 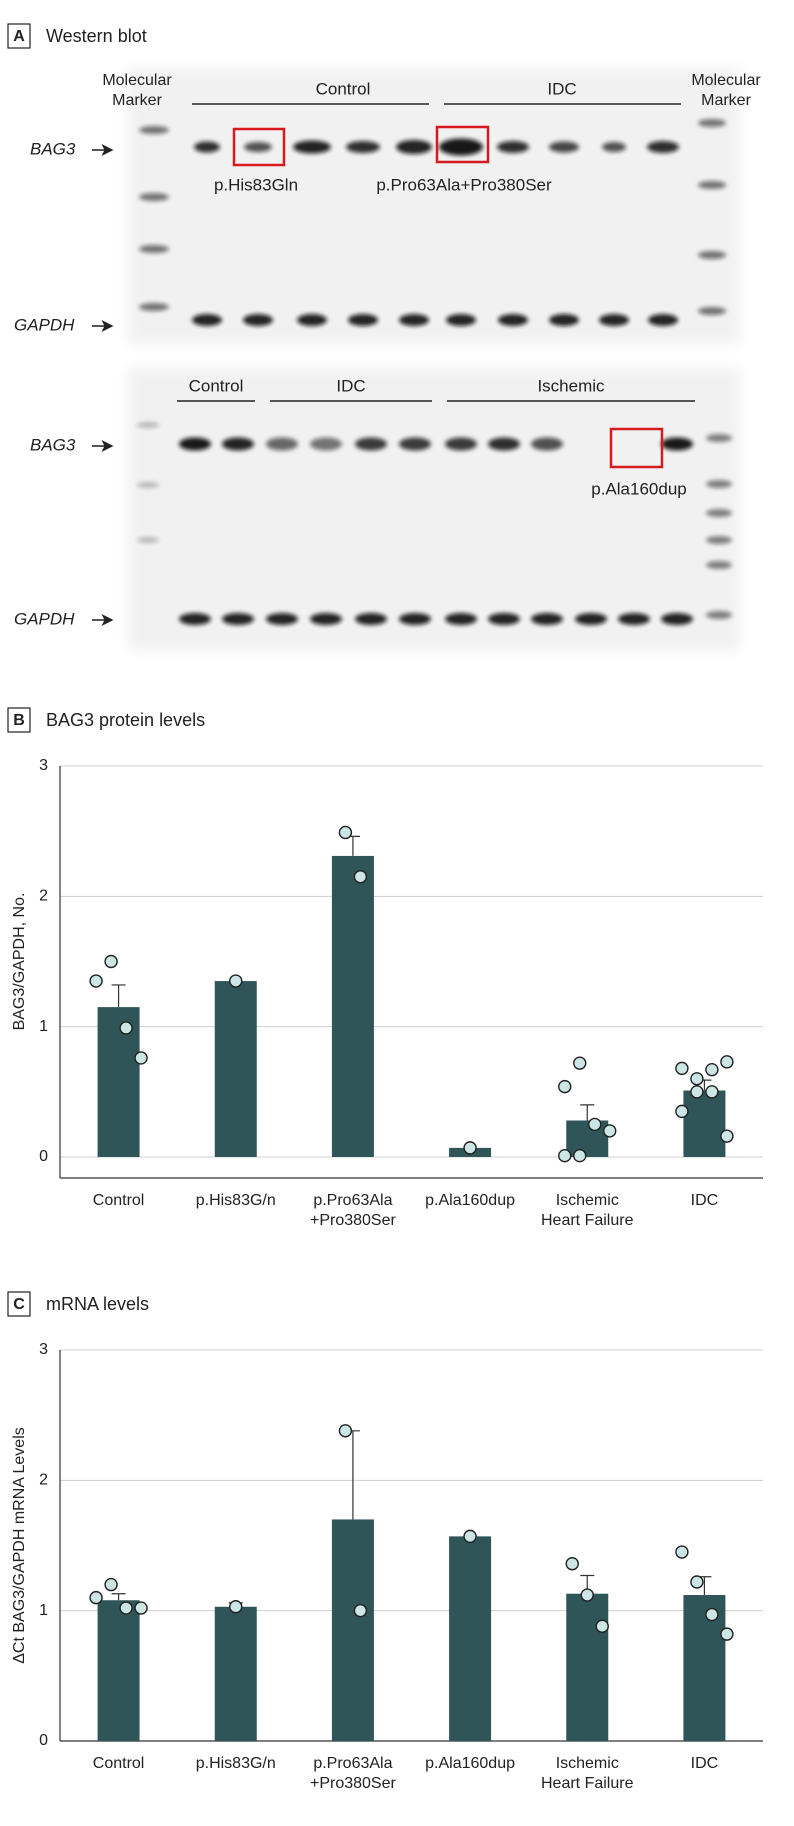 What do you see at coordinates (464, 184) in the screenshot?
I see `variant-label: p.Pro63Ala+Pro380Ser` at bounding box center [464, 184].